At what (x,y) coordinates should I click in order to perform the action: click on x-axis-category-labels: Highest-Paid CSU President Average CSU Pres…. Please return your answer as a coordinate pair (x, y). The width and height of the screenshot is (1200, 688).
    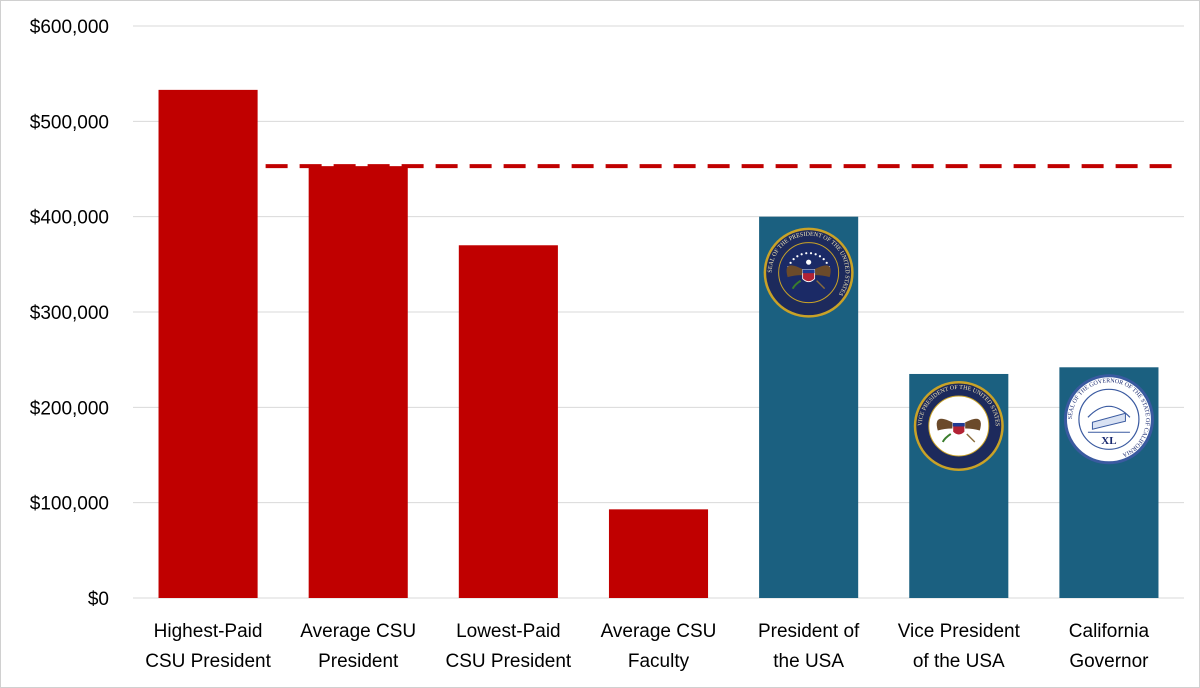
    Looking at the image, I should click on (647, 646).